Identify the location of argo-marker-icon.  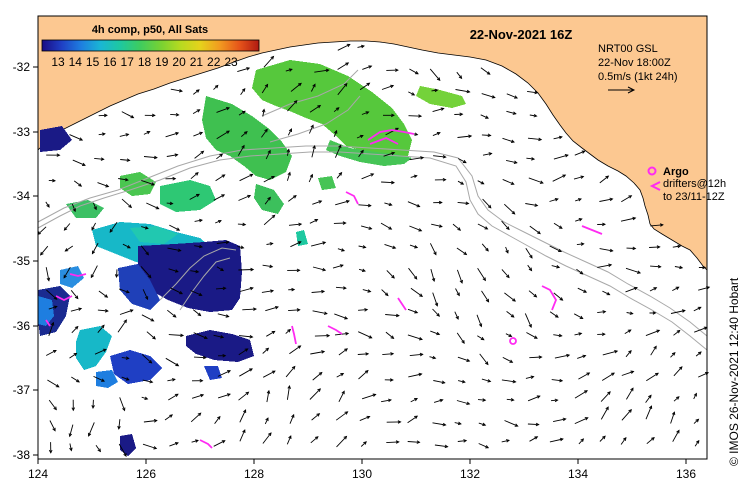
(652, 171).